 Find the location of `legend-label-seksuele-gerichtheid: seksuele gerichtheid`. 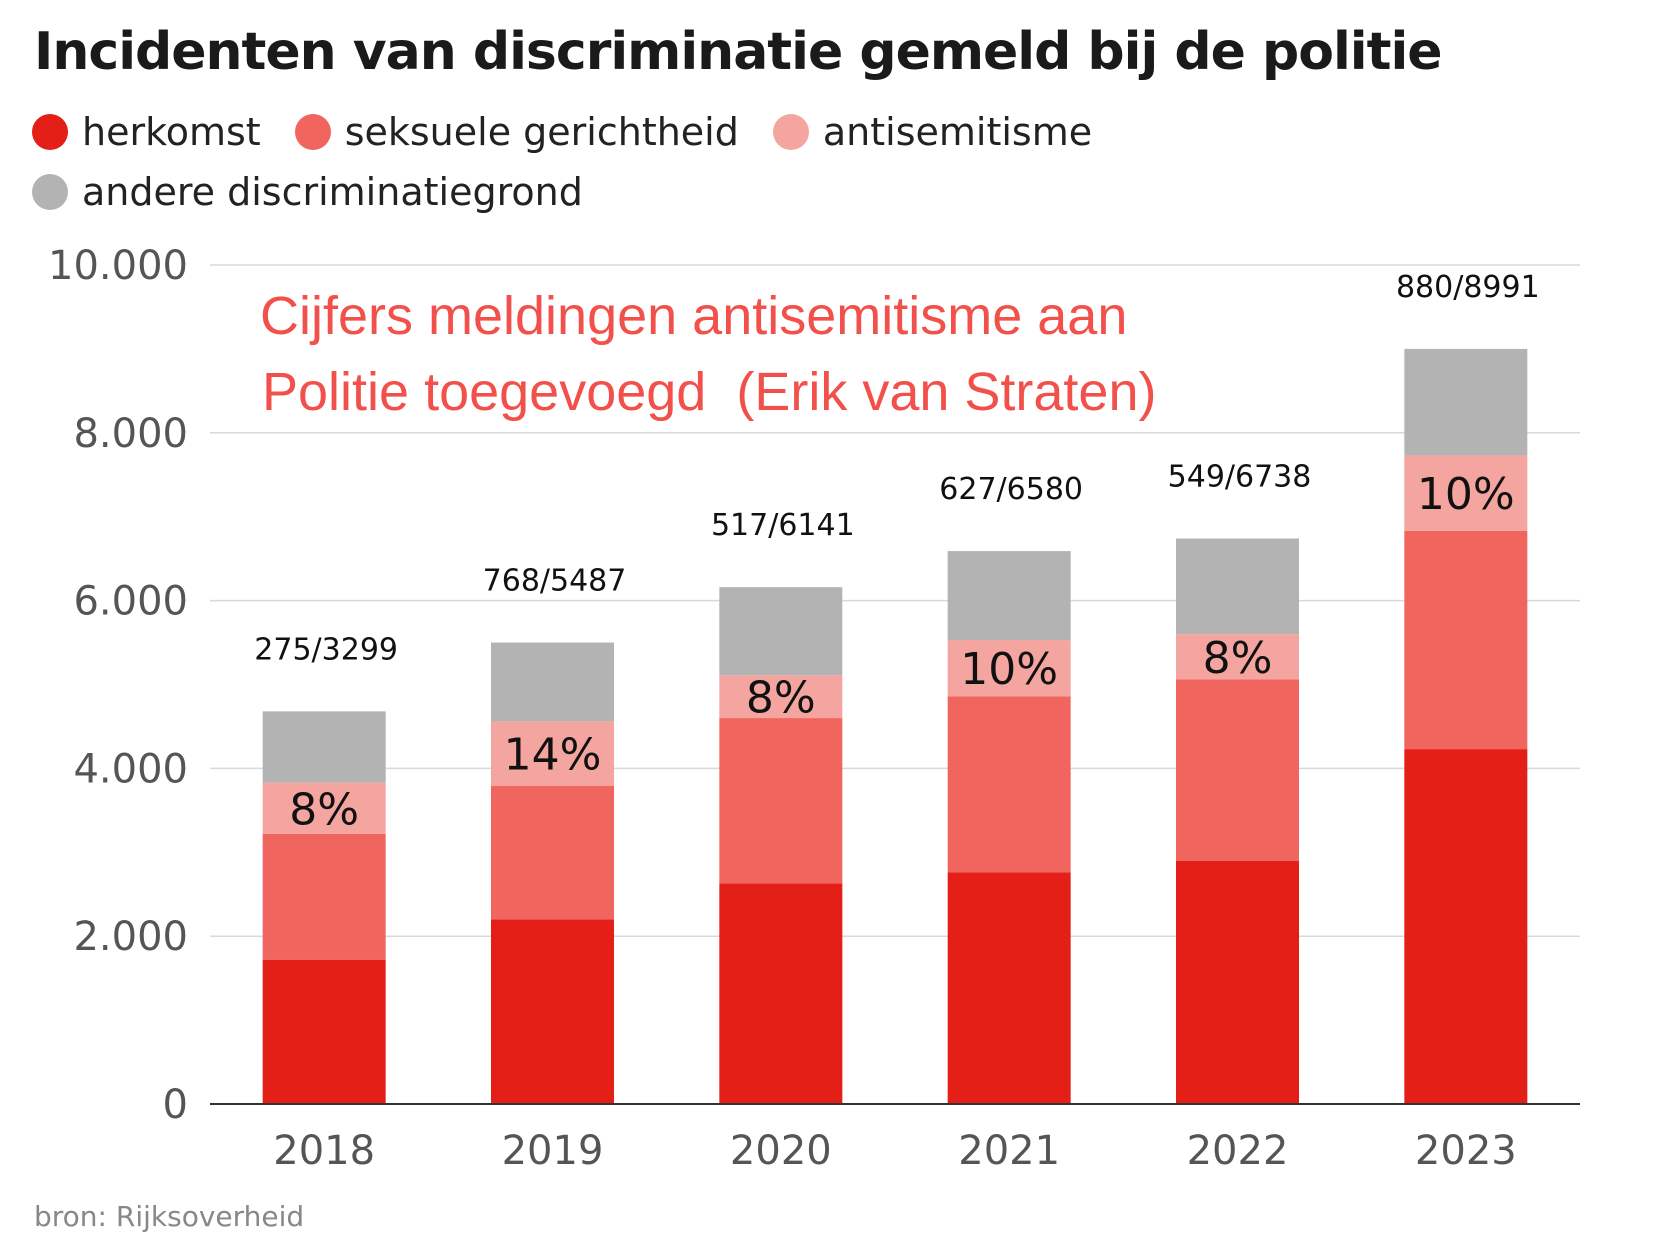

legend-label-seksuele-gerichtheid: seksuele gerichtheid is located at coordinates (541, 132).